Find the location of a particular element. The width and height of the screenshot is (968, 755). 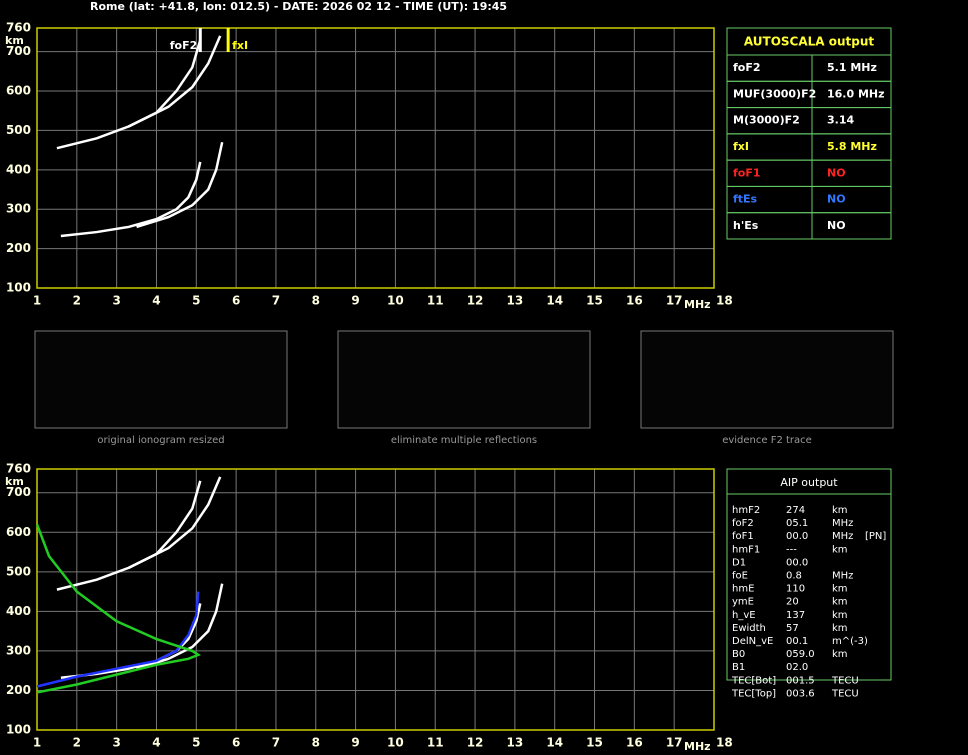

aip-cell: foF1 is located at coordinates (743, 536).